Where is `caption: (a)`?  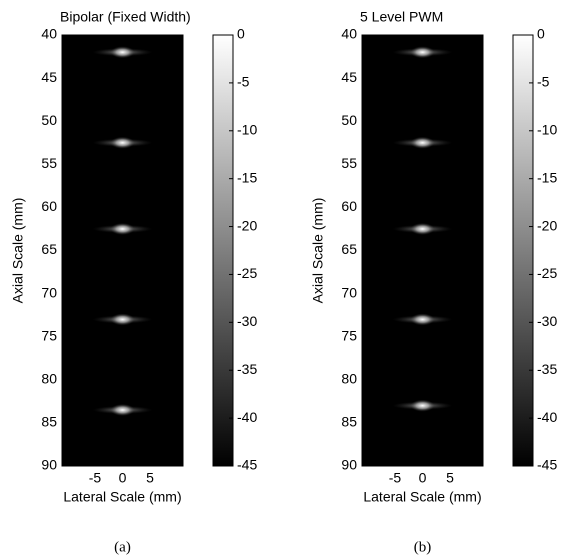 caption: (a) is located at coordinates (122, 547).